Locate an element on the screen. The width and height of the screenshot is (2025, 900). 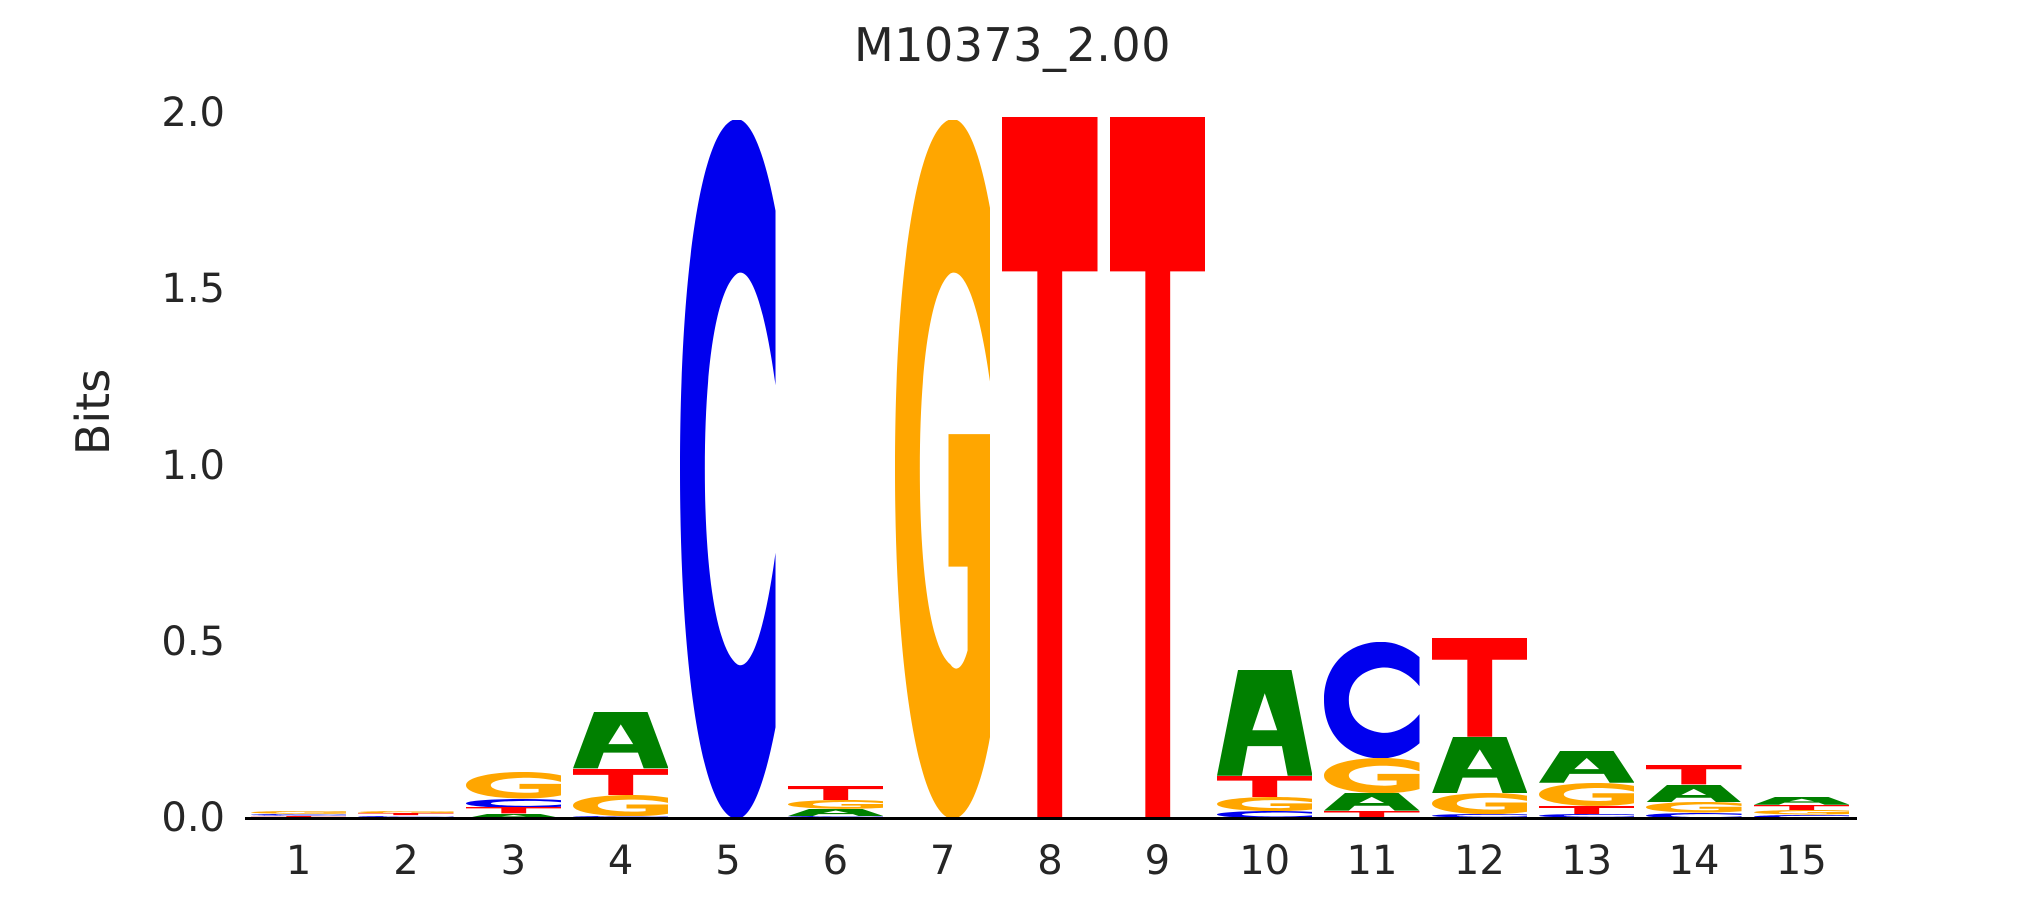
logo-letter-T-pos8 is located at coordinates (1050, 467).